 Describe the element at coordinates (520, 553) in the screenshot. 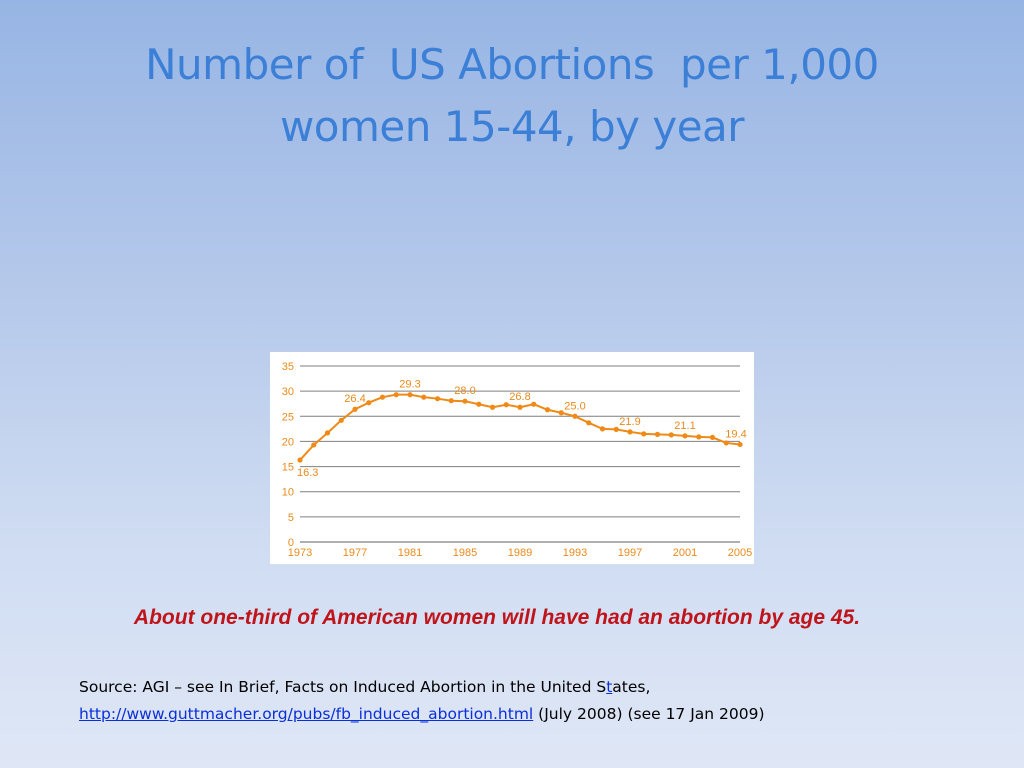

I see `x-tick-label-1989: 1989` at that location.